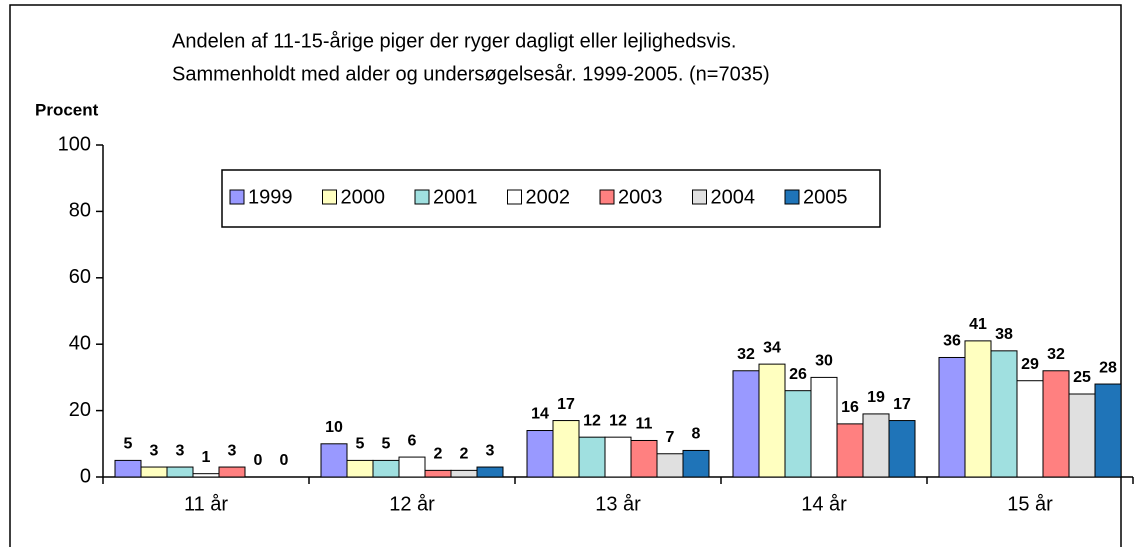  I want to click on data-label: 41, so click(978, 324).